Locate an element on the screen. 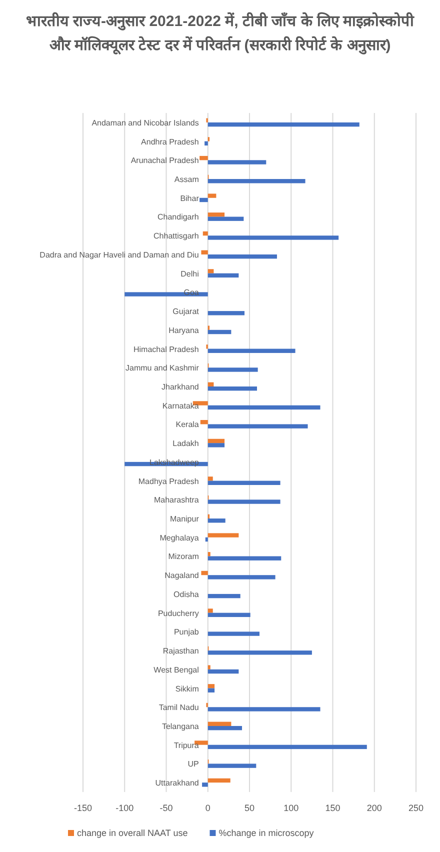 This screenshot has height=852, width=440. y-tick-label: Kerala is located at coordinates (188, 425).